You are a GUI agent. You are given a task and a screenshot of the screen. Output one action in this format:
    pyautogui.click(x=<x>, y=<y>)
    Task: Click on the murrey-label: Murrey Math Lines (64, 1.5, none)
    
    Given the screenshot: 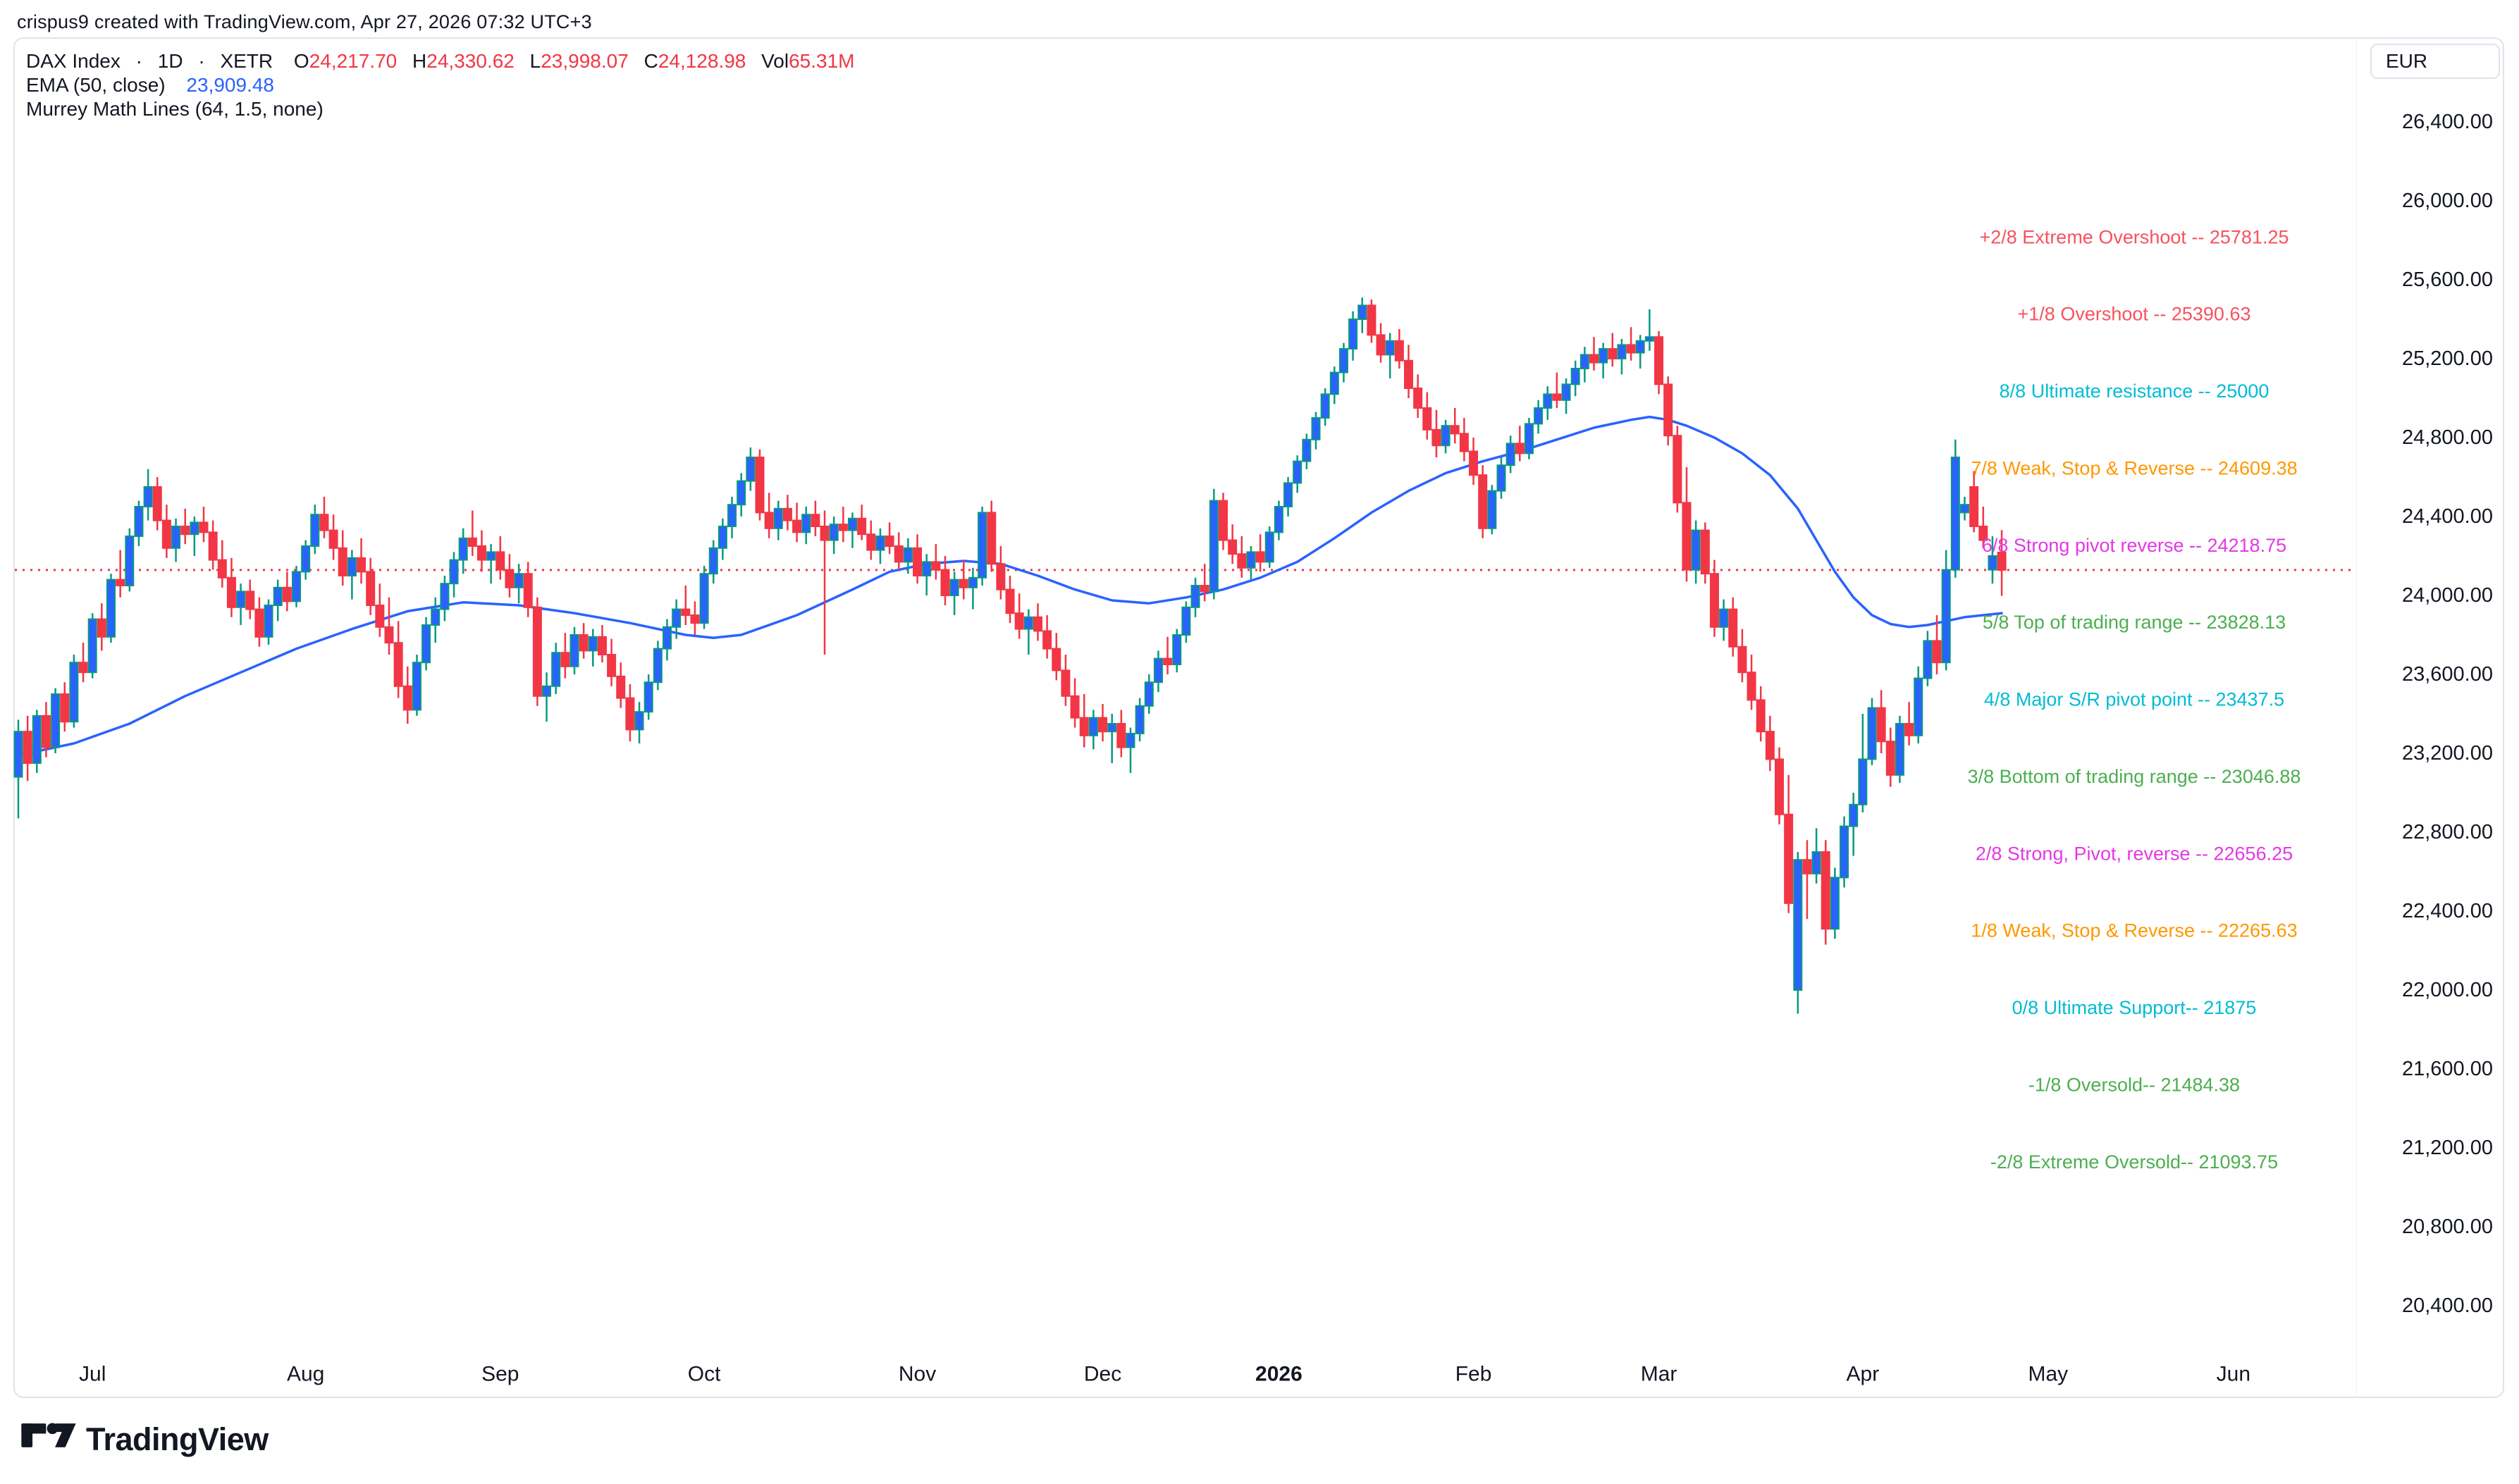 What is the action you would take?
    pyautogui.click(x=175, y=109)
    